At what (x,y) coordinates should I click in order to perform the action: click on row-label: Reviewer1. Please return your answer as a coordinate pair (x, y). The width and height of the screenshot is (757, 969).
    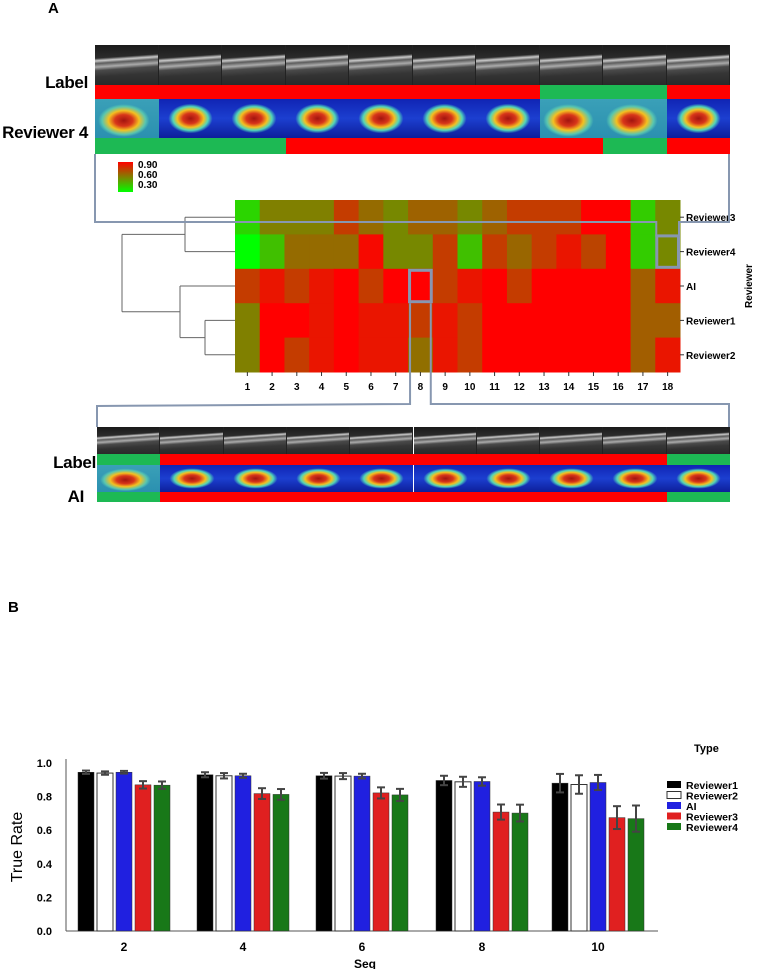
    Looking at the image, I should click on (711, 321).